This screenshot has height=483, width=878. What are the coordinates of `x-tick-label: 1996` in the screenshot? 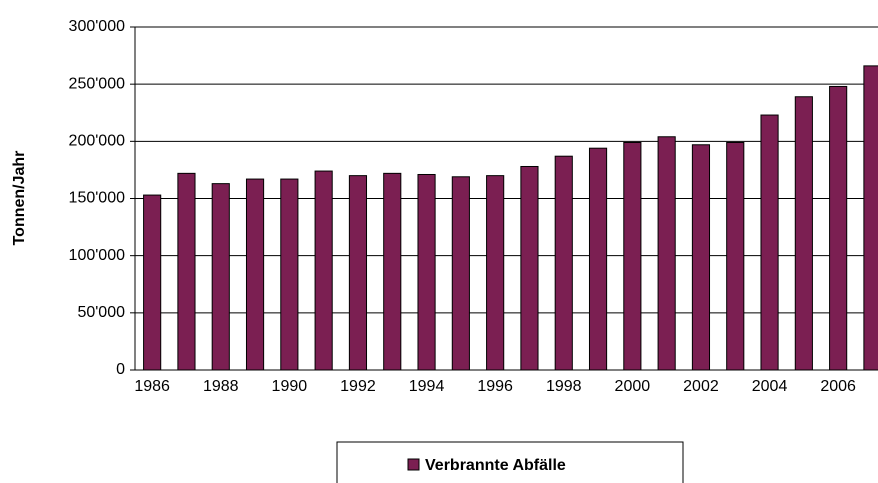 It's located at (495, 386).